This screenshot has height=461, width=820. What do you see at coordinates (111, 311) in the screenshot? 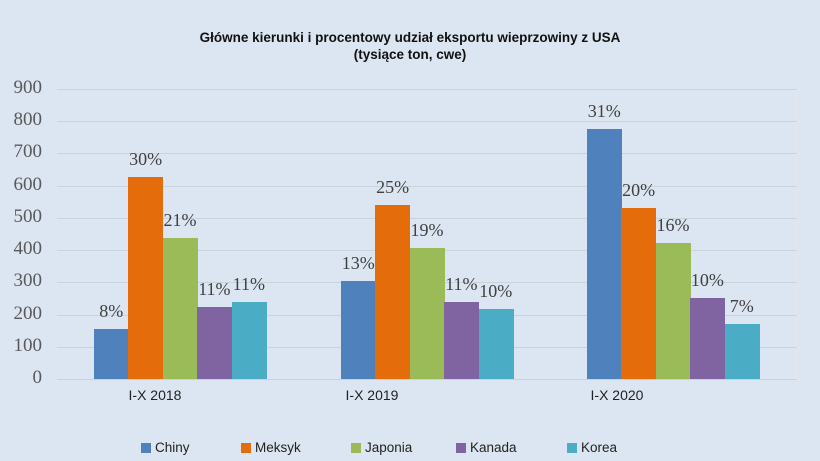
I see `data-label: 8%` at bounding box center [111, 311].